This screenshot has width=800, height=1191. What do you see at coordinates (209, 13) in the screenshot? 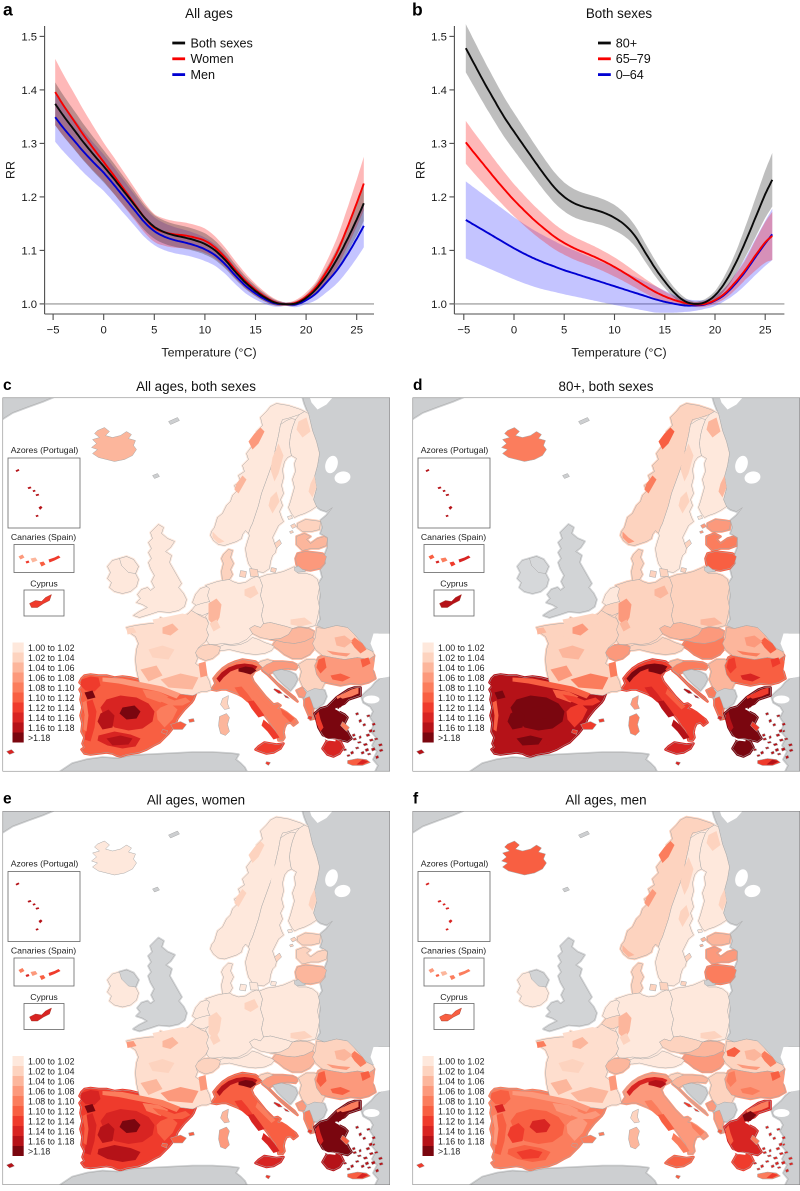
I see `svg-text: All ages` at bounding box center [209, 13].